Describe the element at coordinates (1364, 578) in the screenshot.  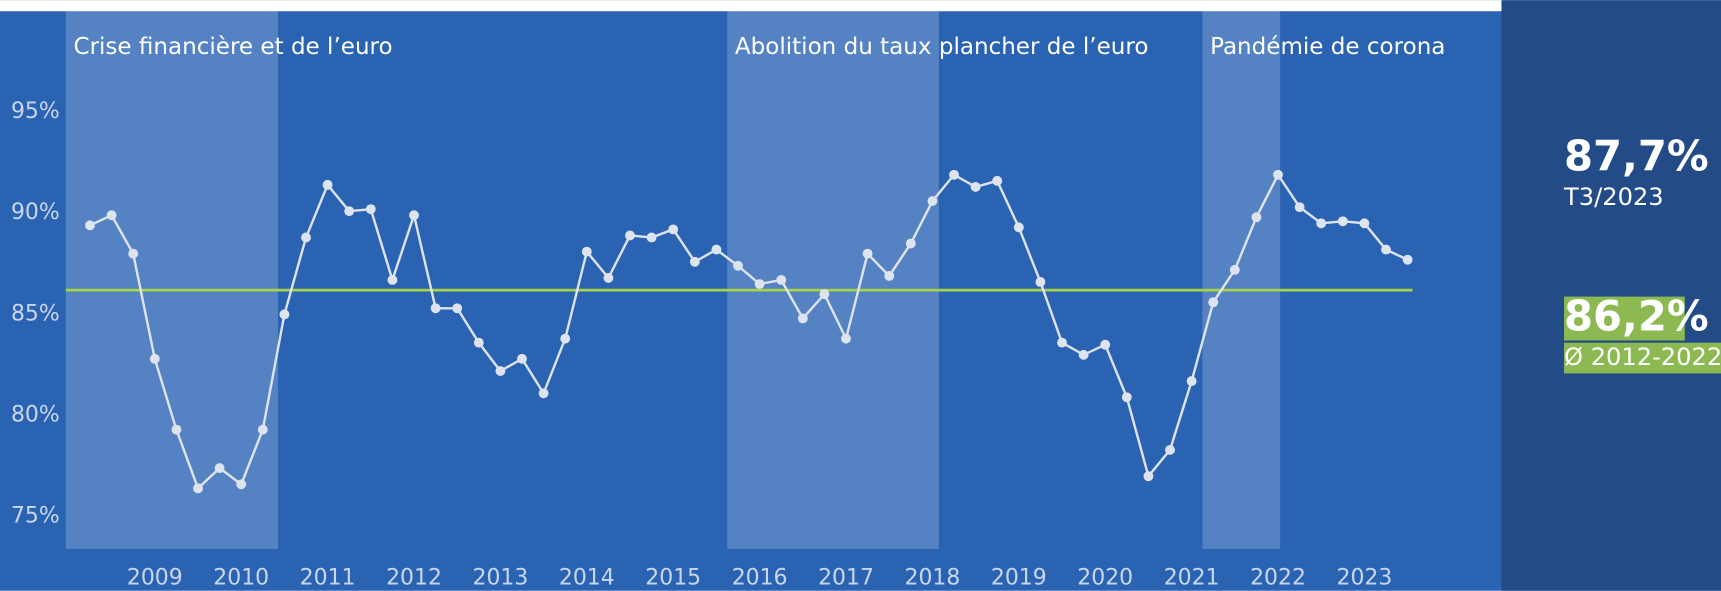
I see `x-tick-label: 2023` at that location.